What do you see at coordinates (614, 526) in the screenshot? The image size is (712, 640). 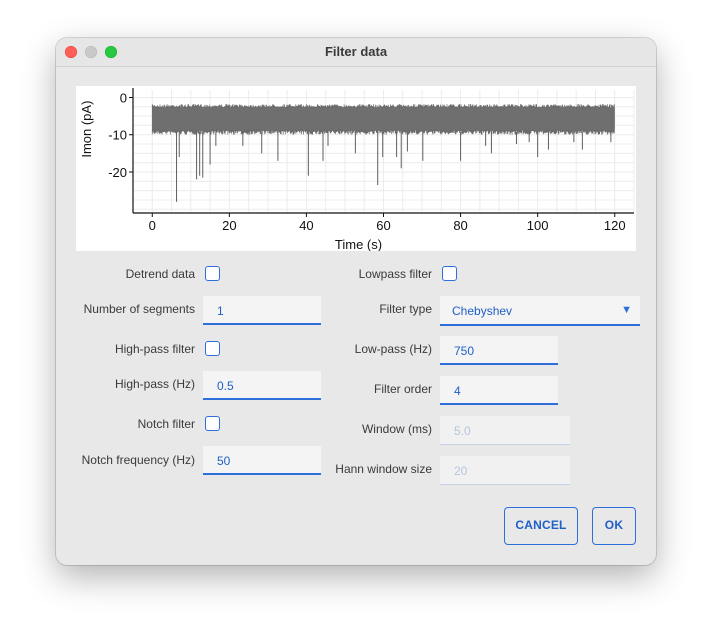 I see `ok-button: OK` at bounding box center [614, 526].